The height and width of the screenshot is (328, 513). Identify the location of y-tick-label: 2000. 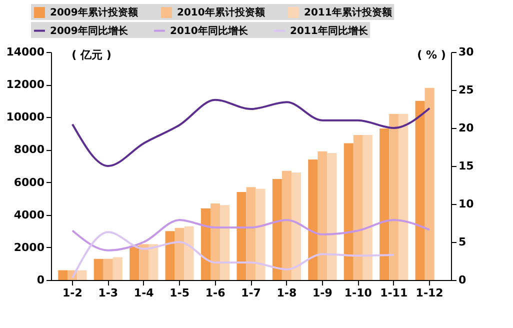
(29, 247).